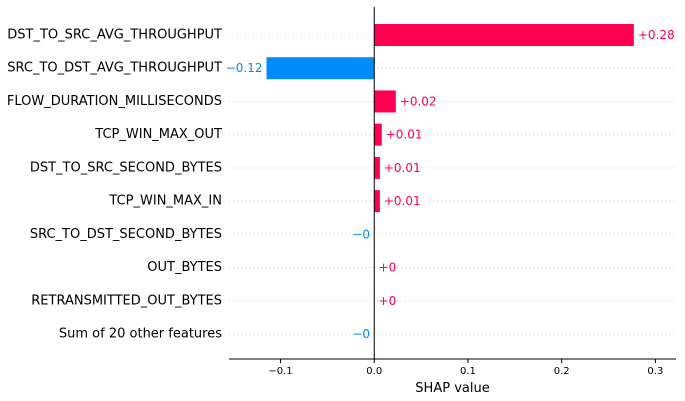 The height and width of the screenshot is (401, 685). Describe the element at coordinates (126, 300) in the screenshot. I see `feature-label: RETRANSMITTED_OUT_BYTES` at that location.